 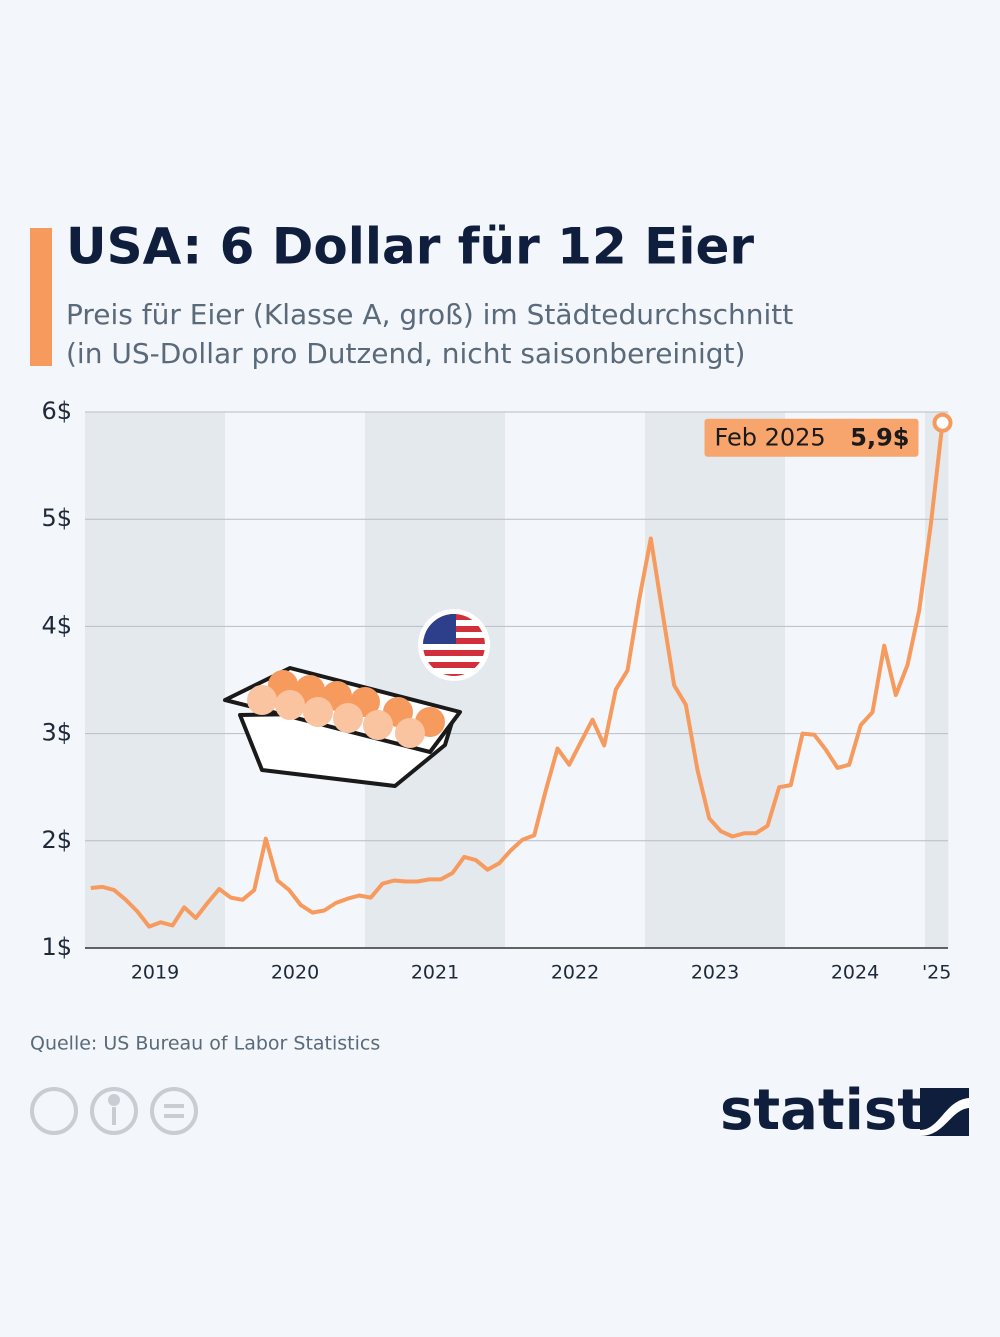 What do you see at coordinates (342, 727) in the screenshot?
I see `egg-carton-illustration` at bounding box center [342, 727].